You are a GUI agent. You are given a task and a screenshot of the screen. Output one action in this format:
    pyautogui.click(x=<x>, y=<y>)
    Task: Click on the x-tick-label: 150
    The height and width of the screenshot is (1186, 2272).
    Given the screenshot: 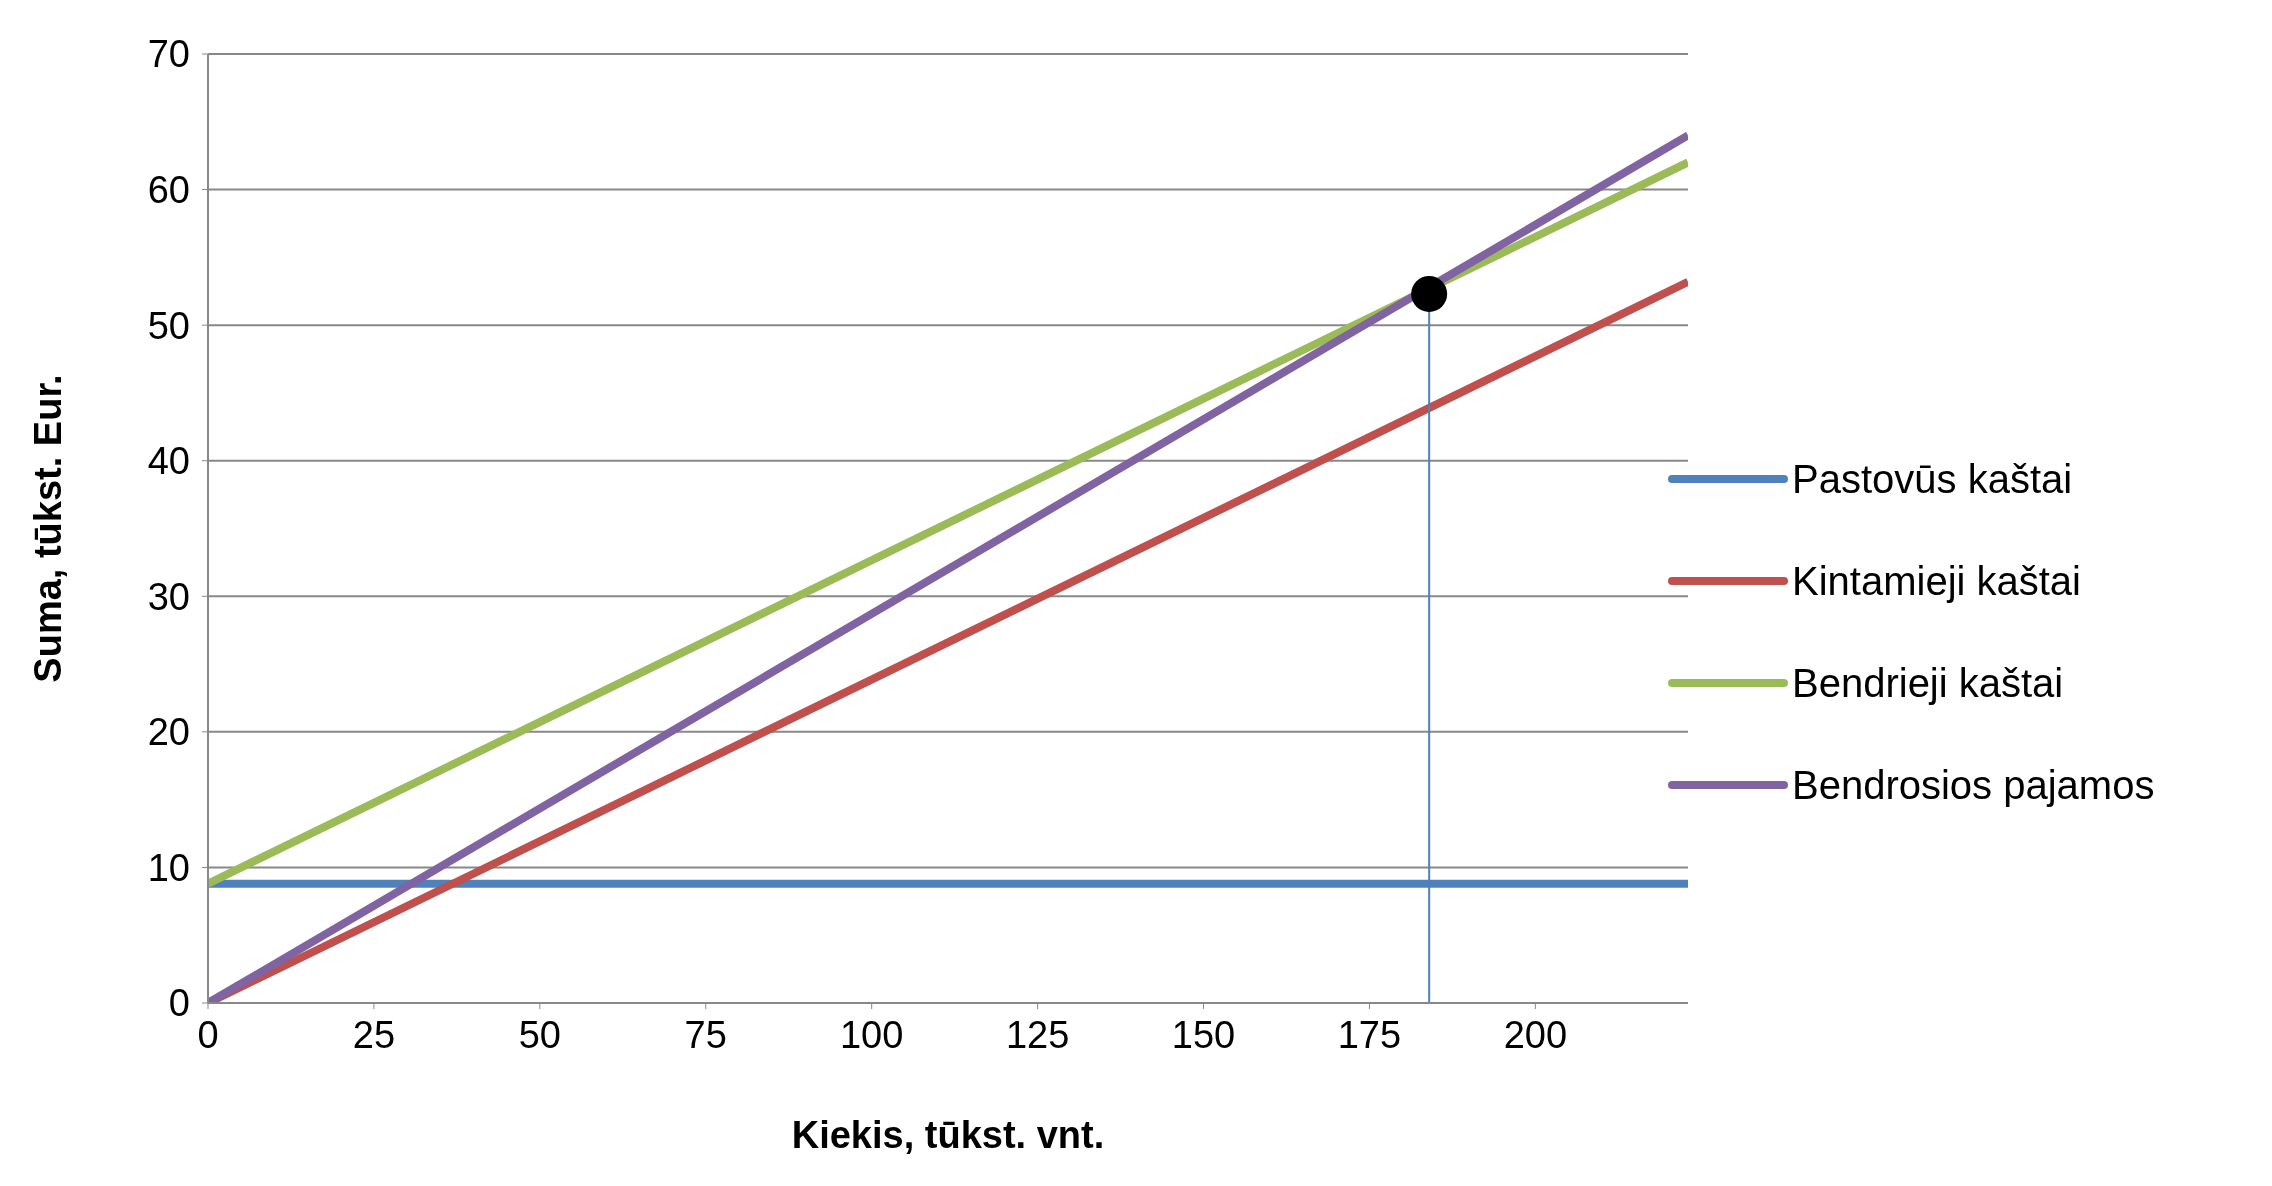 What is the action you would take?
    pyautogui.click(x=1203, y=1034)
    